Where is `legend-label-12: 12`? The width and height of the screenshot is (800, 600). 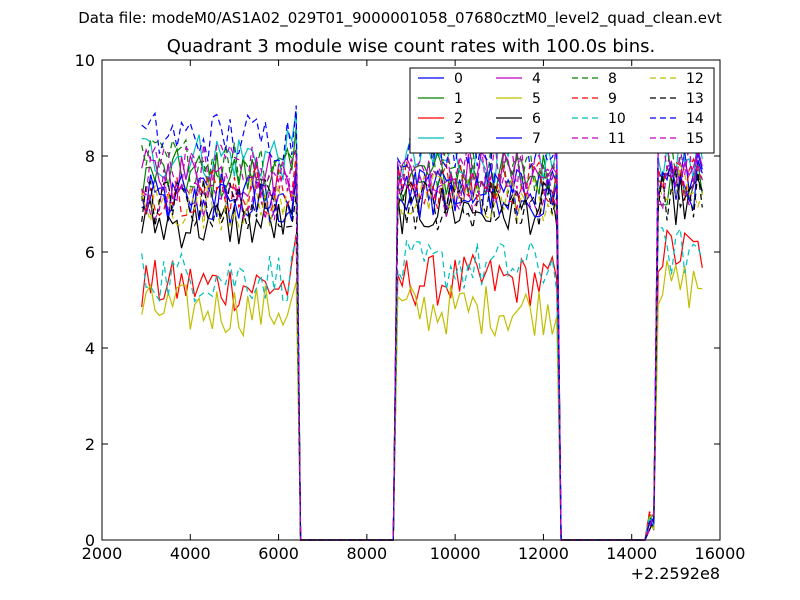
legend-label-12: 12 is located at coordinates (695, 79).